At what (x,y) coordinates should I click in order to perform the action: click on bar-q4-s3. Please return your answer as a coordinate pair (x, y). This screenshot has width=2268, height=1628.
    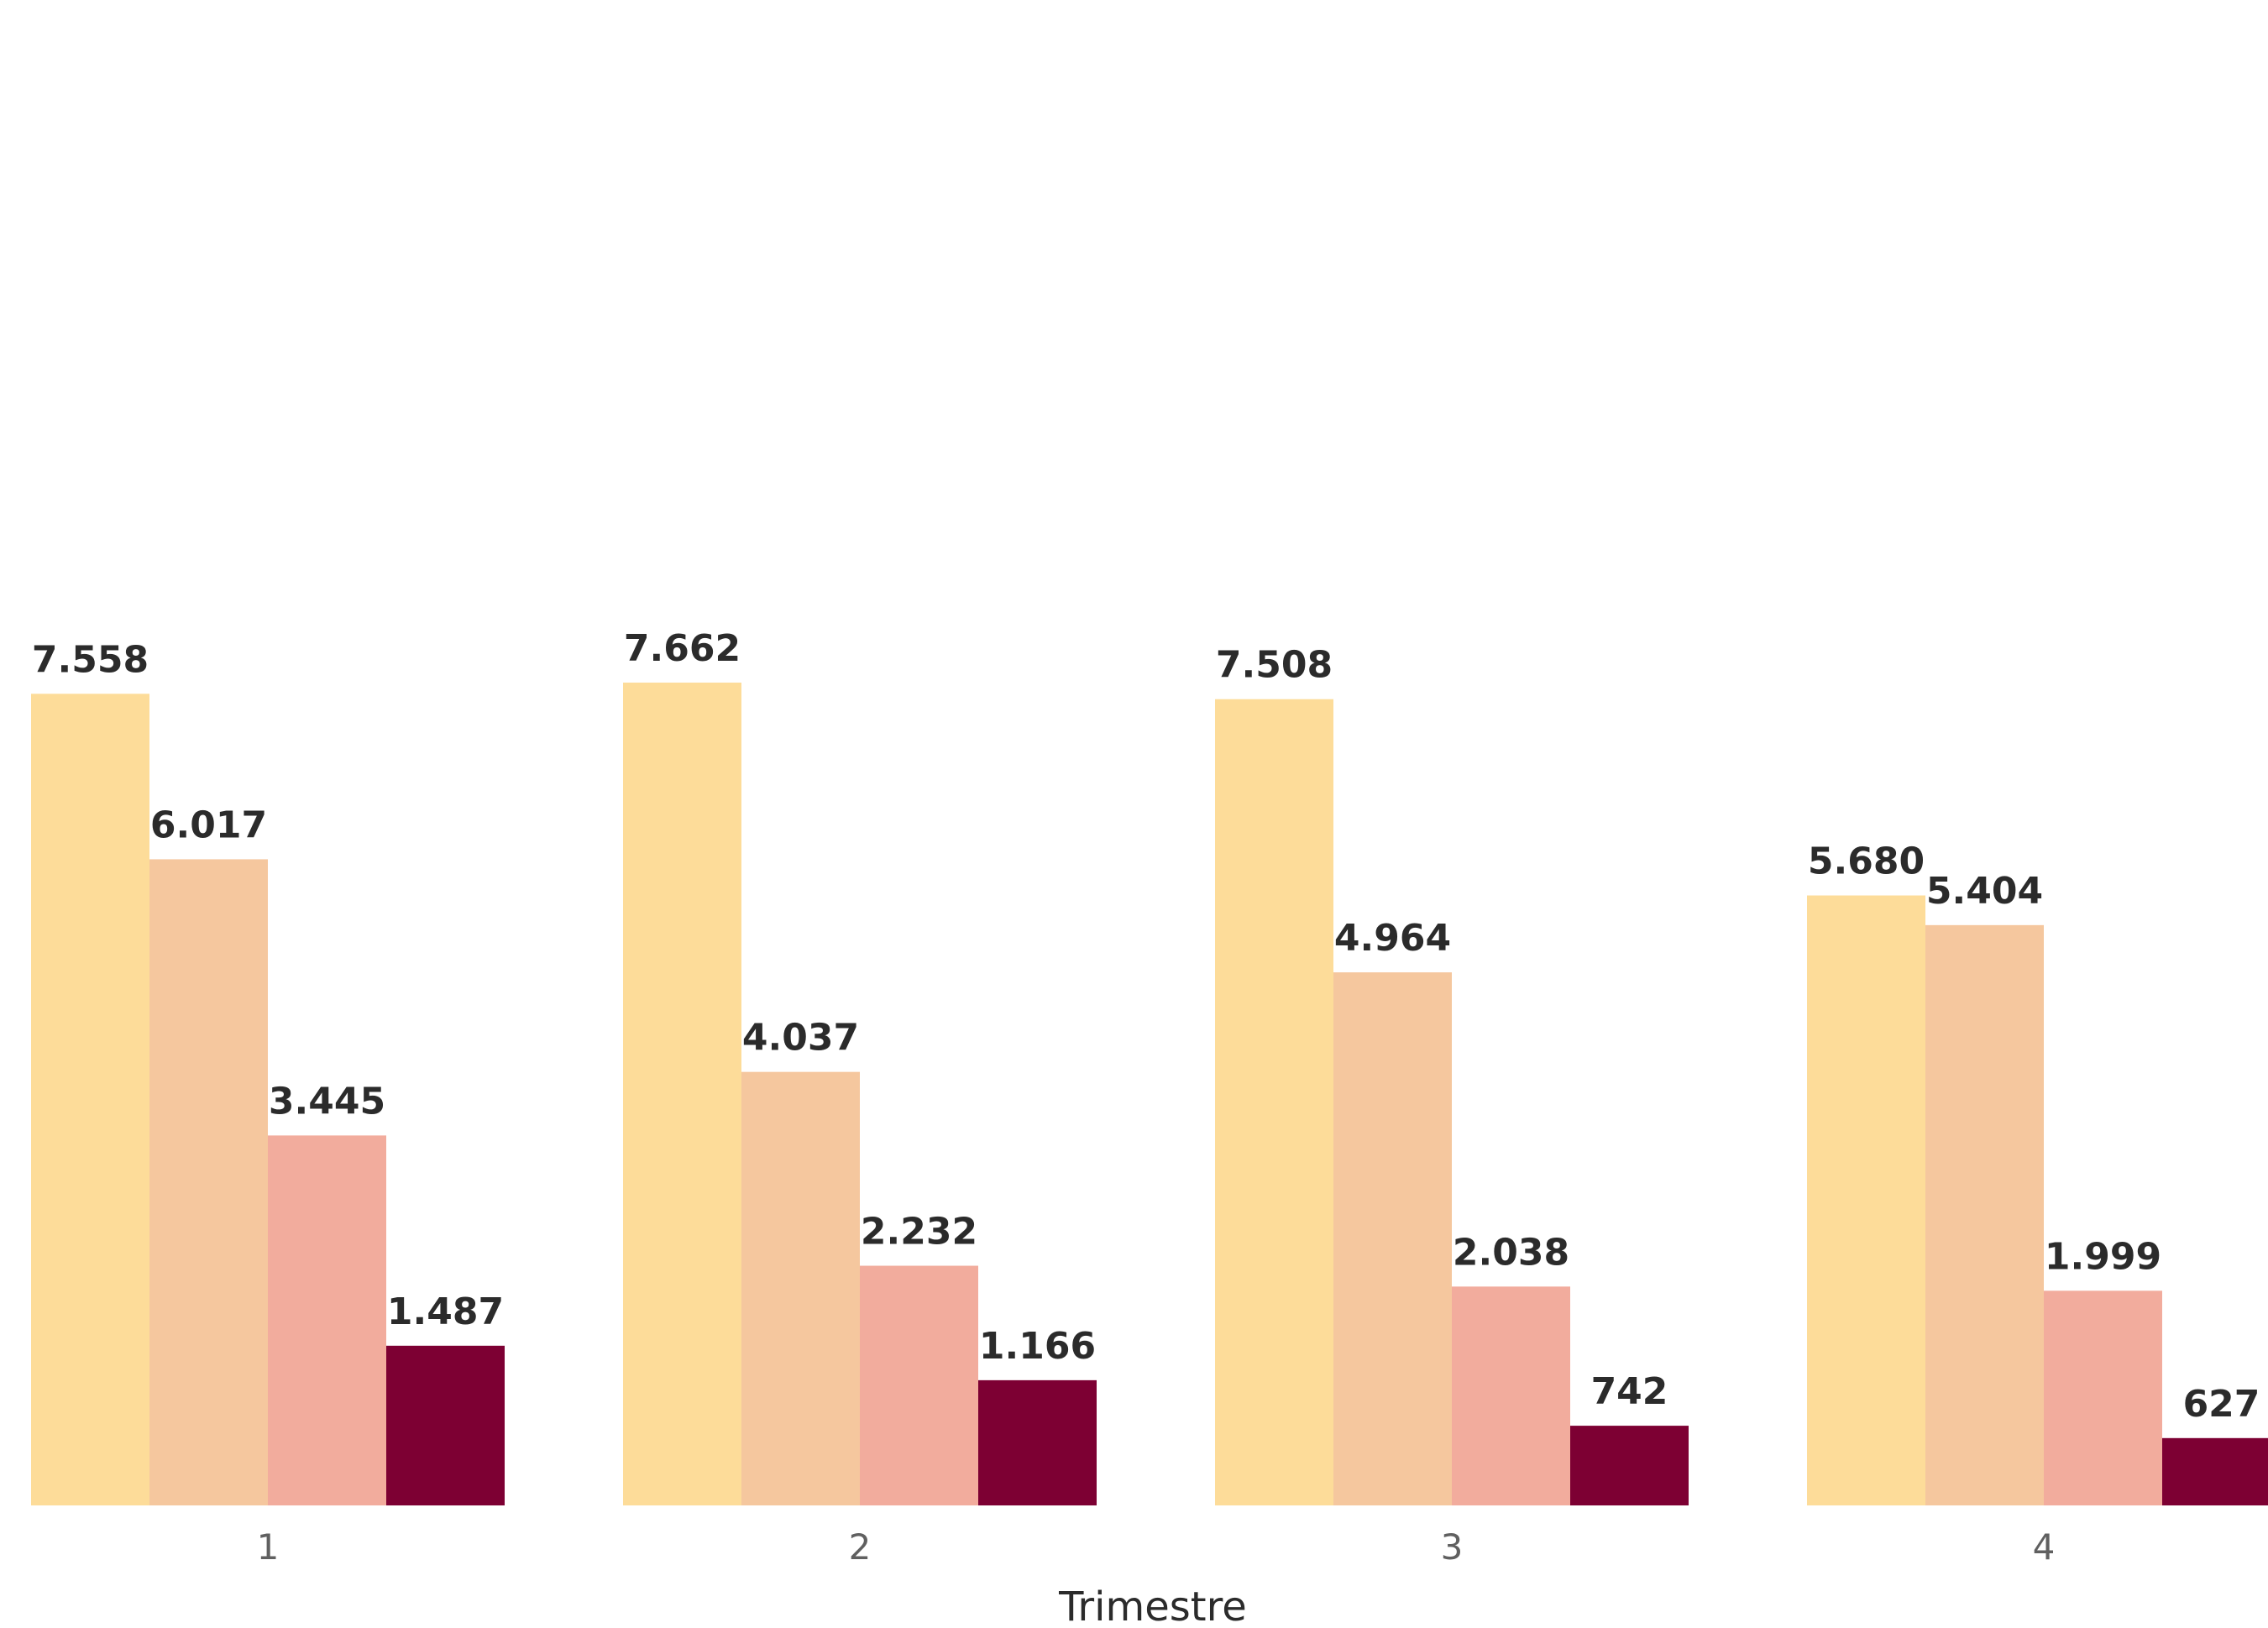
    Looking at the image, I should click on (2103, 1397).